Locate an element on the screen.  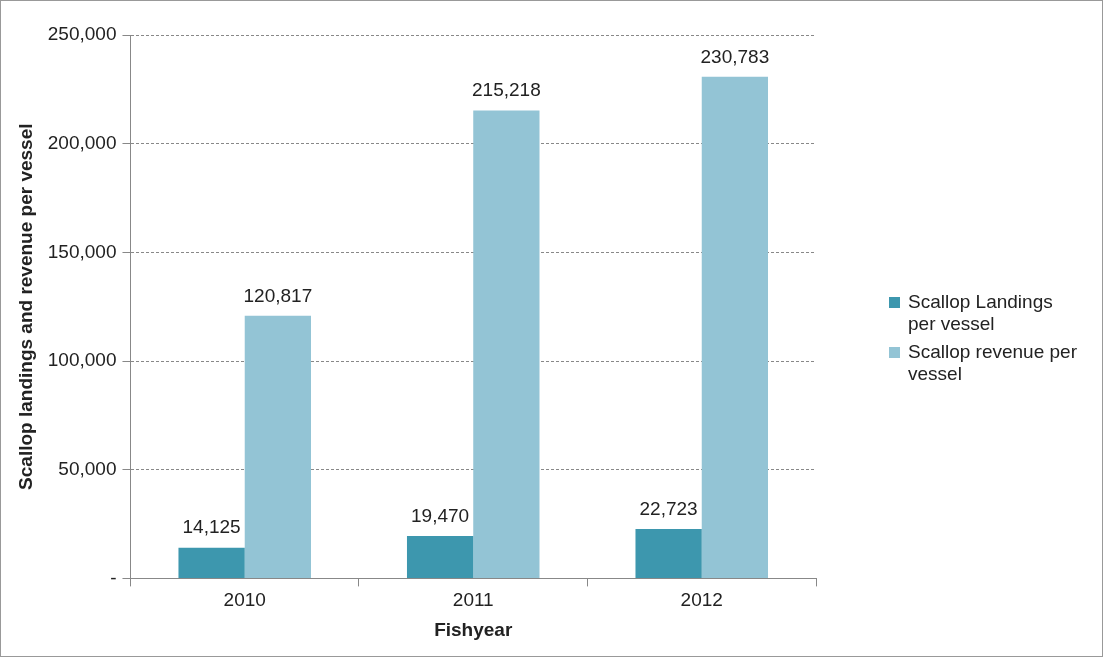
y-tick-label: 150,000 is located at coordinates (82, 251).